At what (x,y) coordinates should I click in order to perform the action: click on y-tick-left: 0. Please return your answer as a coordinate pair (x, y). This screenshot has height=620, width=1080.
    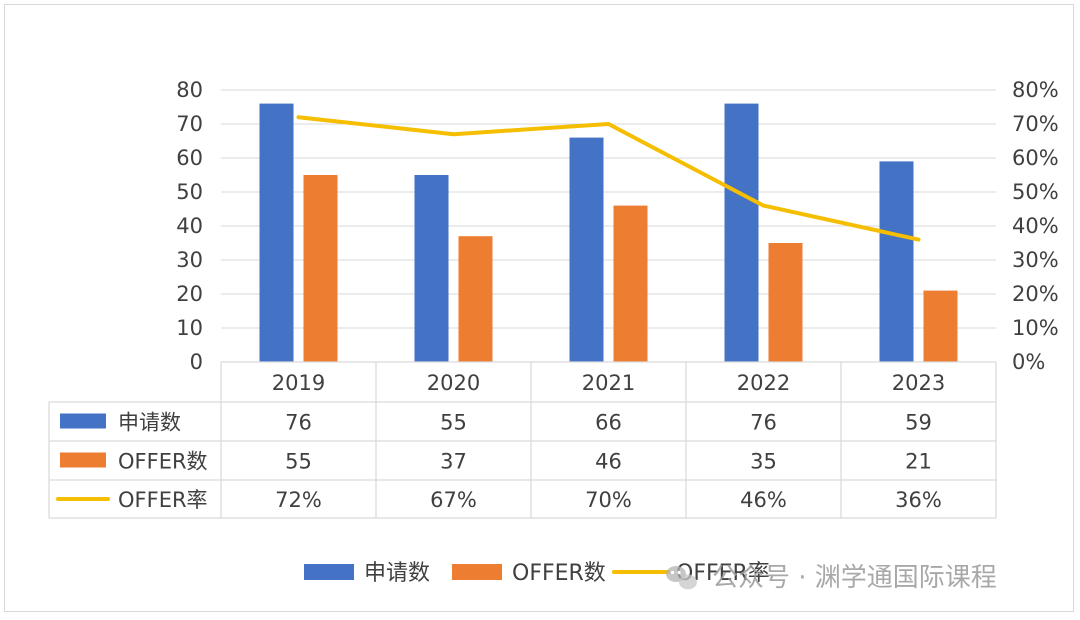
    Looking at the image, I should click on (196, 362).